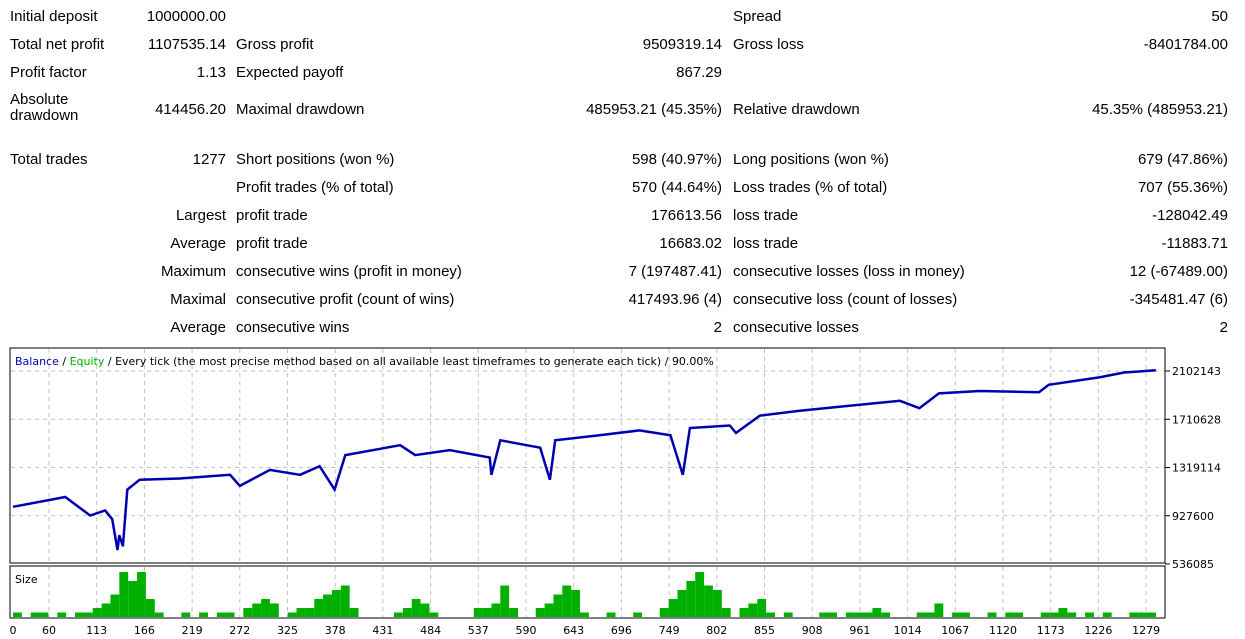 Image resolution: width=1245 pixels, height=639 pixels. I want to click on report-c2-4: Short positions (won %), so click(315, 159).